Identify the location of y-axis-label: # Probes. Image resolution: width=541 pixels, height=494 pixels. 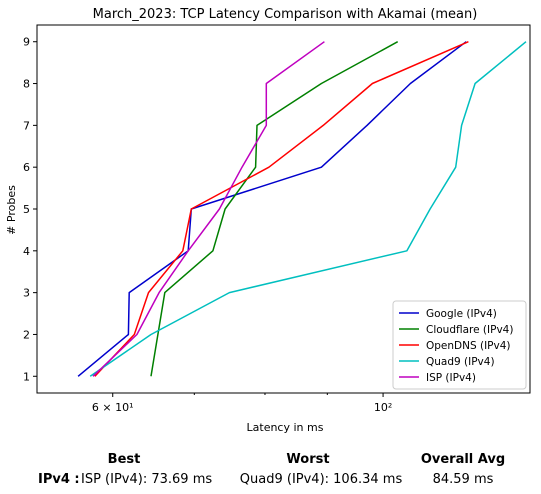
(11, 210).